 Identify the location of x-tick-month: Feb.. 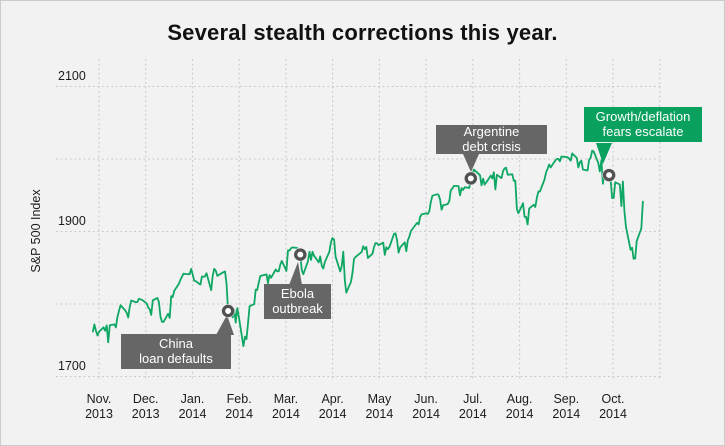
(239, 399).